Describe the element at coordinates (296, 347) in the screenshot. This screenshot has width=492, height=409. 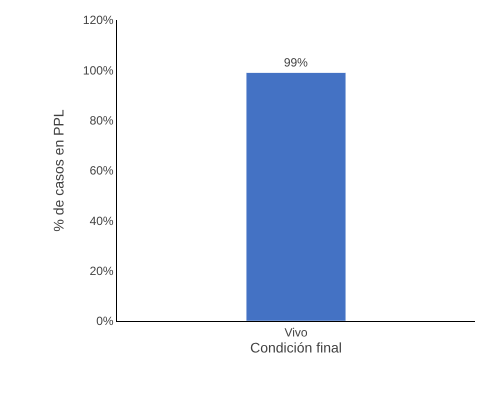
I see `x-axis-title: Condición final` at that location.